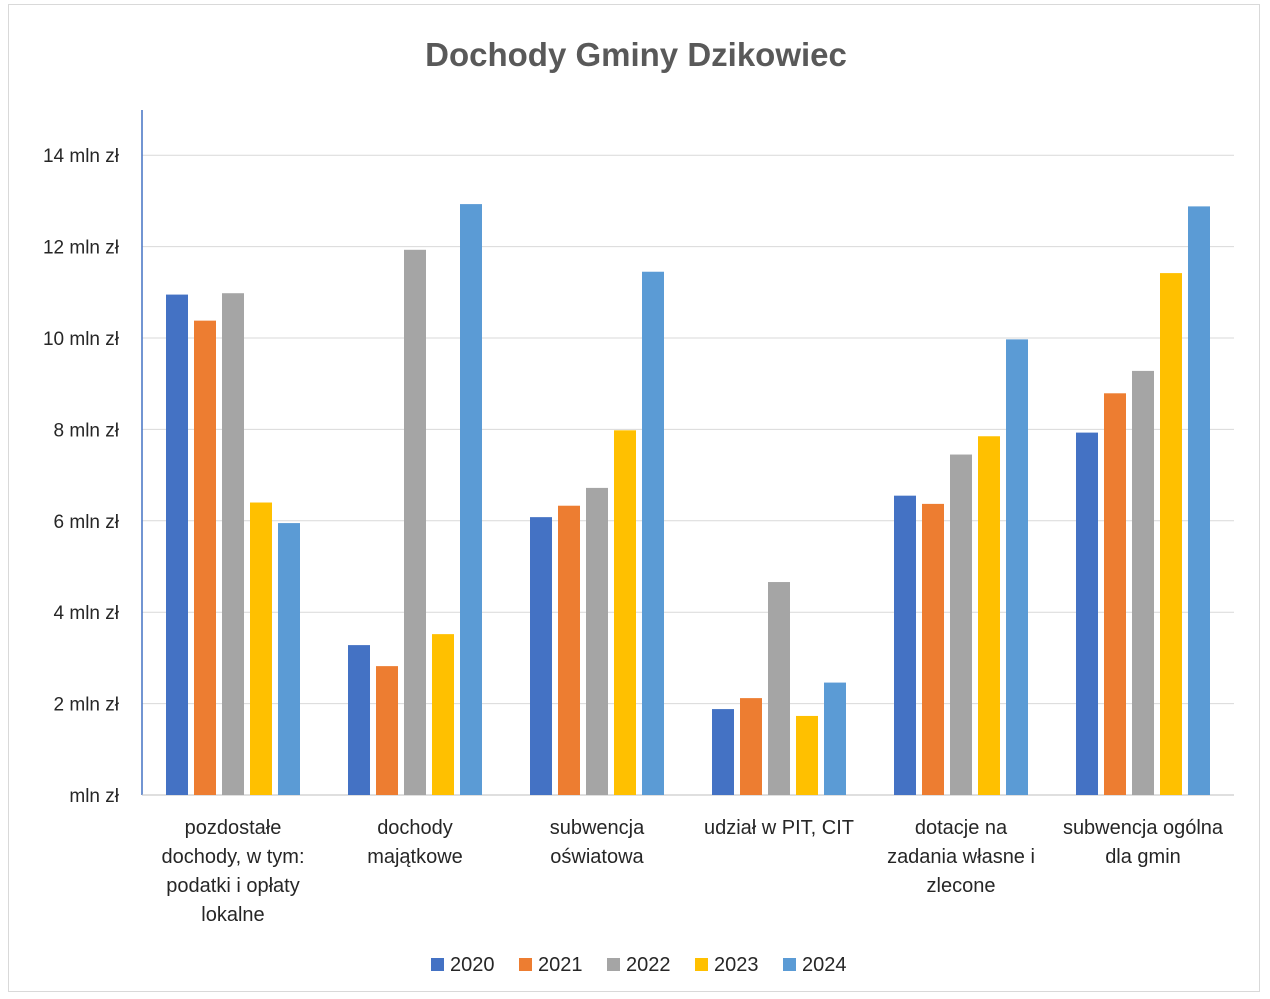  What do you see at coordinates (81, 248) in the screenshot?
I see `y-tick-label: 12 mln zł` at bounding box center [81, 248].